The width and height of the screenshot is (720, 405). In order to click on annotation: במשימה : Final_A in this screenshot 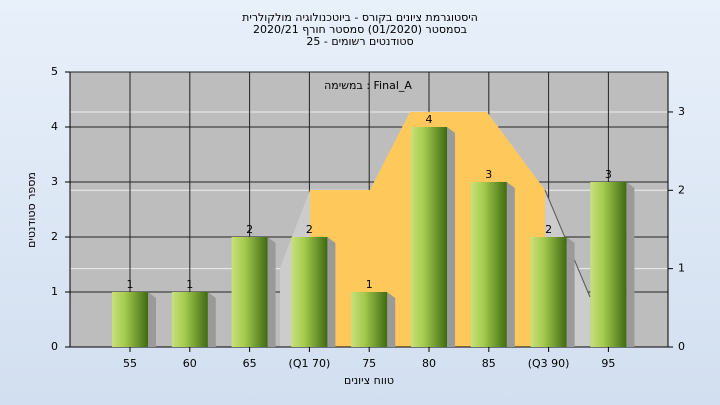, I will do `click(368, 85)`.